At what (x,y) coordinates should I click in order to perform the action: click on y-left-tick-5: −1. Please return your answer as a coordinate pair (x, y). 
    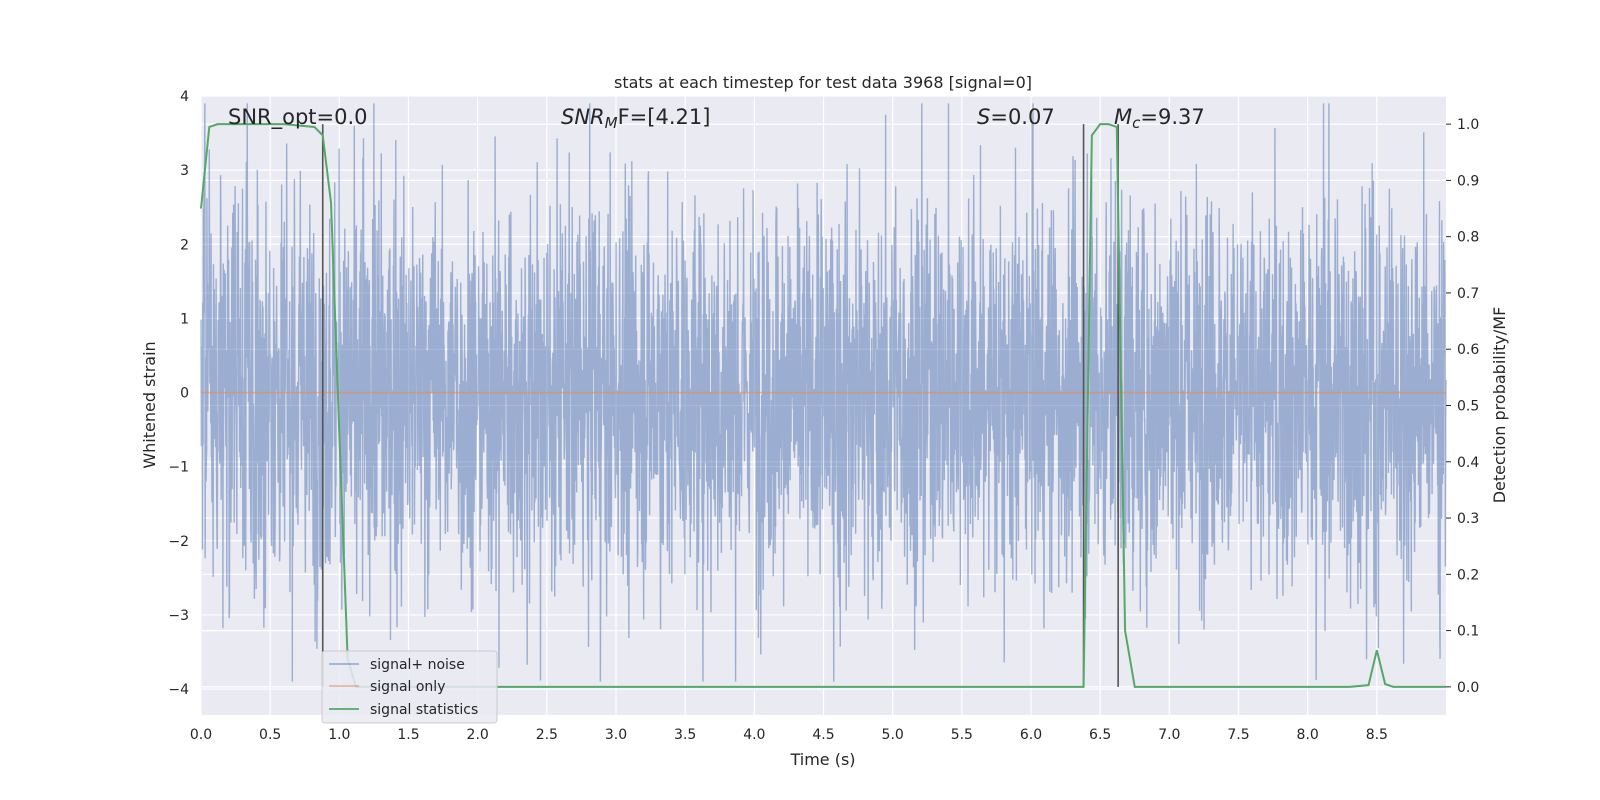
    Looking at the image, I should click on (178, 468).